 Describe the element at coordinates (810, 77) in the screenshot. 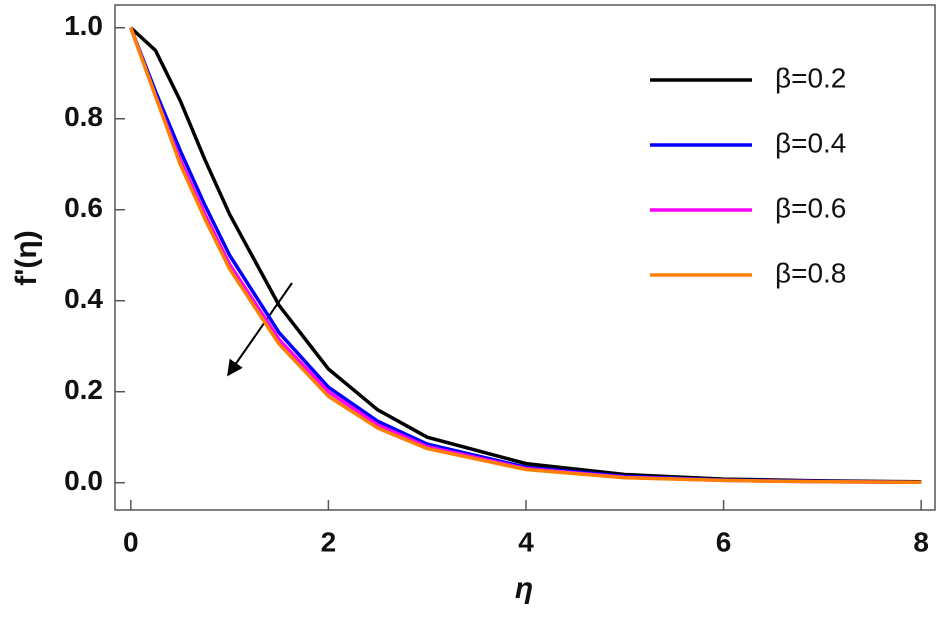

I see `legend-label: β=0.2` at that location.